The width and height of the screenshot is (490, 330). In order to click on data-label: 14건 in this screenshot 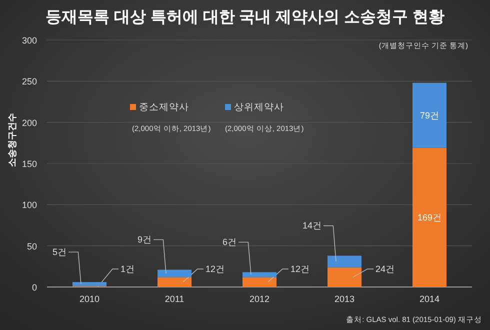, I will do `click(312, 225)`.